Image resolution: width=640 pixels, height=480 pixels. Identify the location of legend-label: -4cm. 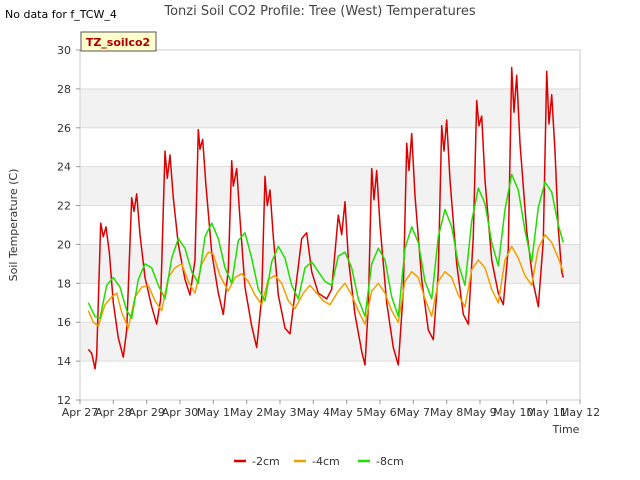
(326, 461).